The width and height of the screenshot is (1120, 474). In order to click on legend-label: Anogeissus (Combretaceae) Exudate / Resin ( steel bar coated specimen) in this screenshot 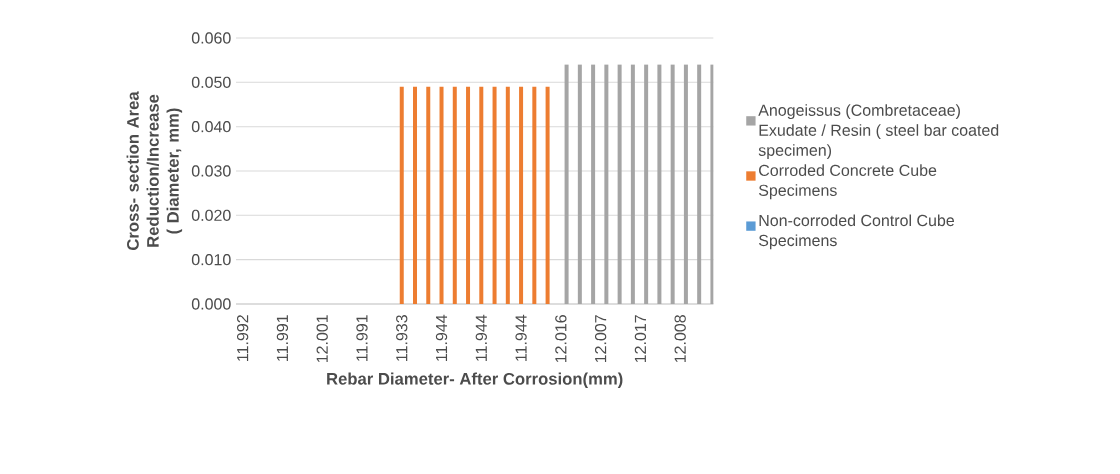, I will do `click(878, 132)`.